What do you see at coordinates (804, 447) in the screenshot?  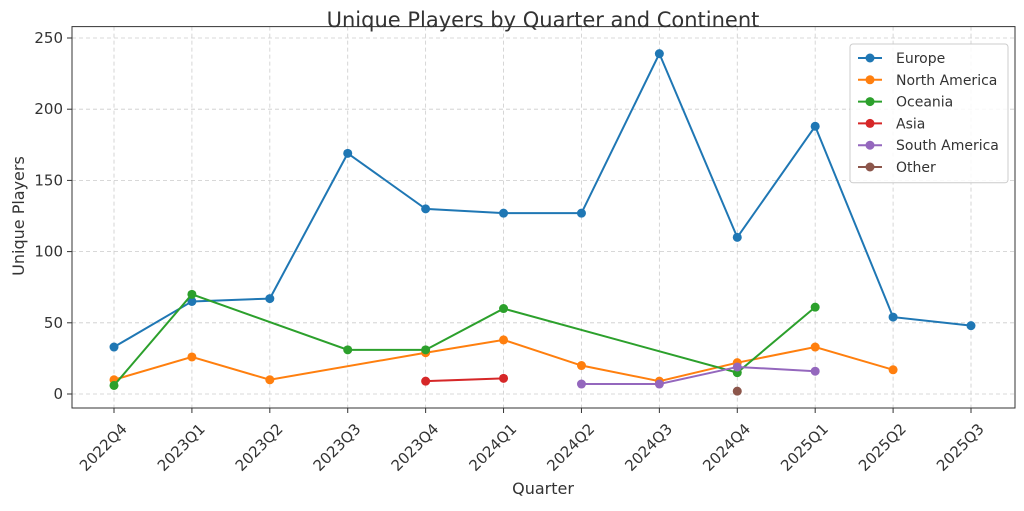 I see `x-tick-label: 2025Q1` at bounding box center [804, 447].